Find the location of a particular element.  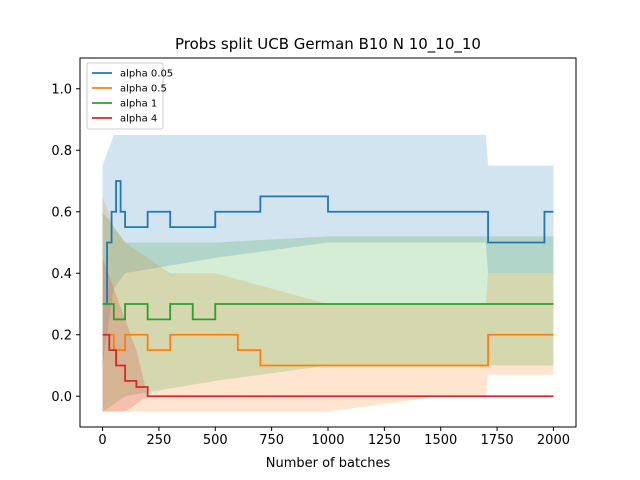

legend: alpha 0.05 alpha 0.5 alpha 1 alpha 4 is located at coordinates (129, 96).